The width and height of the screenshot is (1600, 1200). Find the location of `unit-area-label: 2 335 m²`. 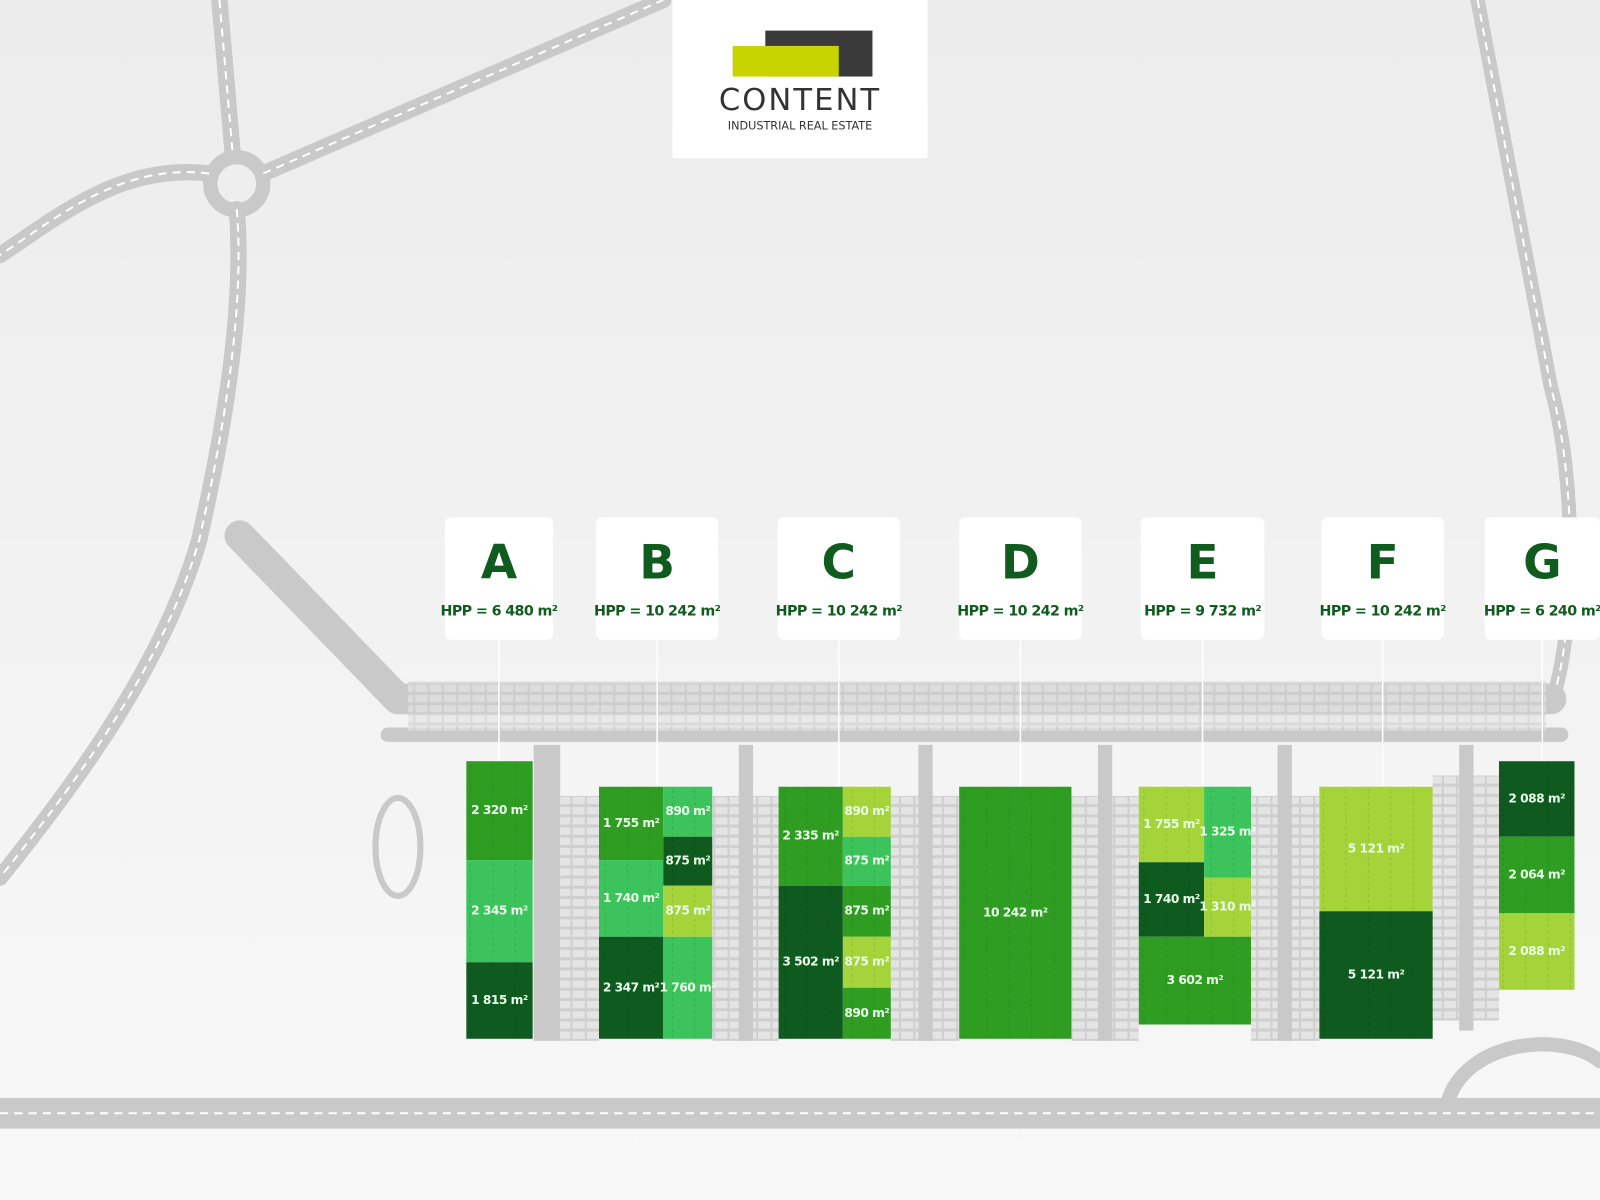

unit-area-label: 2 335 m² is located at coordinates (810, 836).